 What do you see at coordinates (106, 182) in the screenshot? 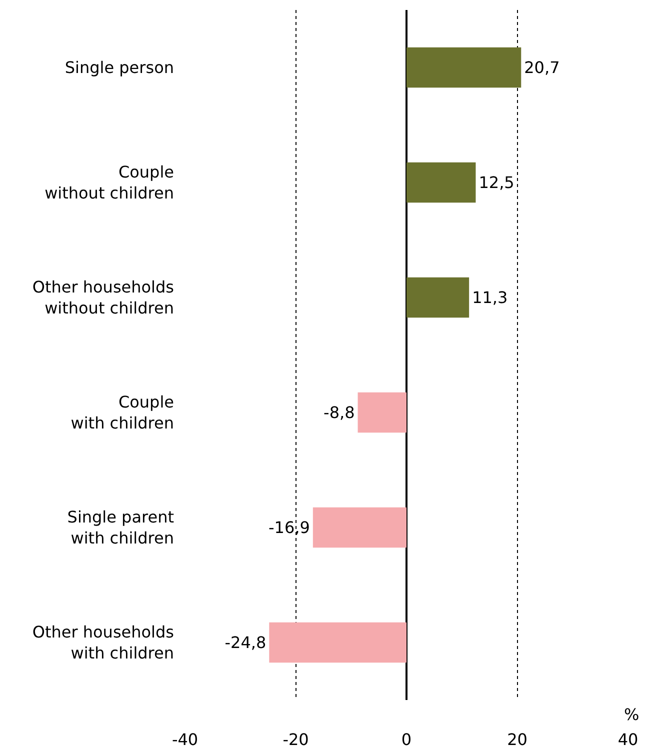
I see `y-tick-label: Couple without children` at bounding box center [106, 182].